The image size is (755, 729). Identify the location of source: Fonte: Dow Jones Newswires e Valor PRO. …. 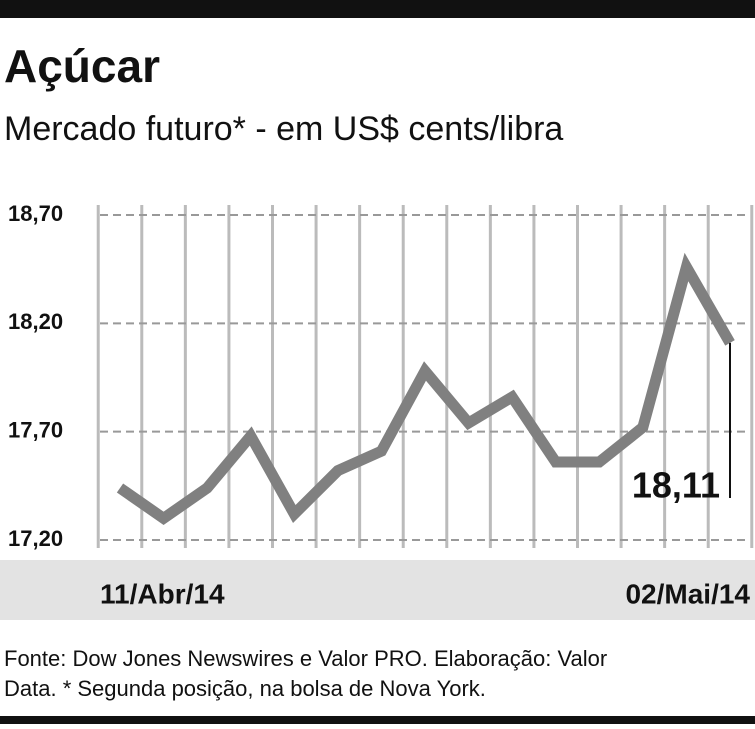
(305, 658).